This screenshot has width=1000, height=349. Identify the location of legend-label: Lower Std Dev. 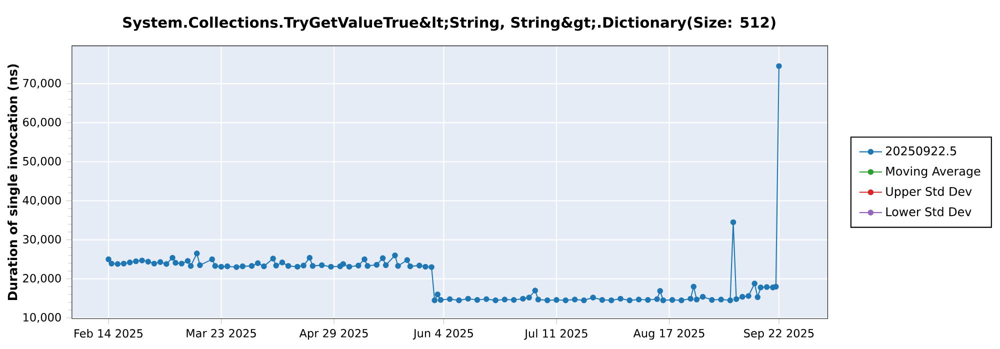
(929, 211).